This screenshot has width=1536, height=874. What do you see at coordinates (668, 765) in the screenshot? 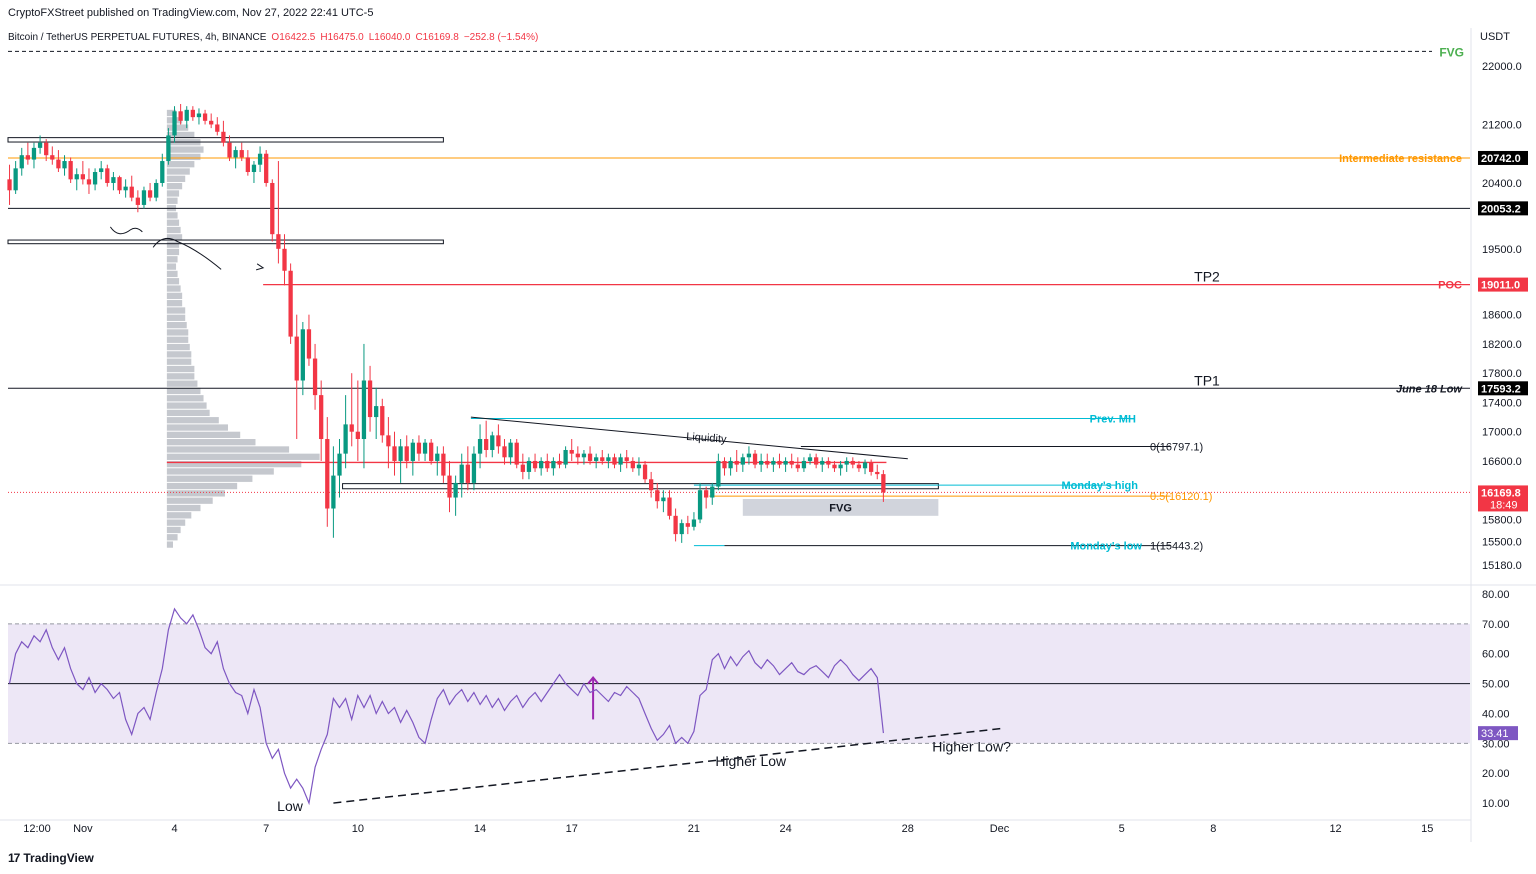
I see `rsi-dashed-trendline` at bounding box center [668, 765].